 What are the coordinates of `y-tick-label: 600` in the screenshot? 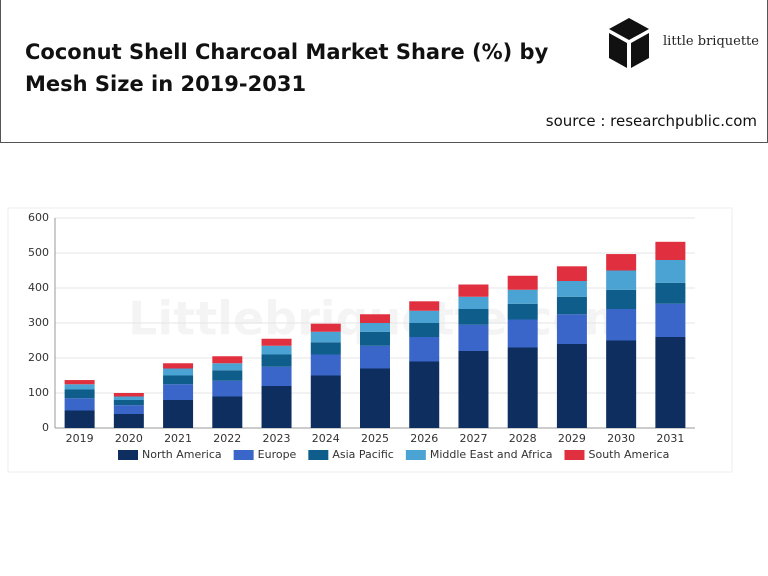 It's located at (38, 217).